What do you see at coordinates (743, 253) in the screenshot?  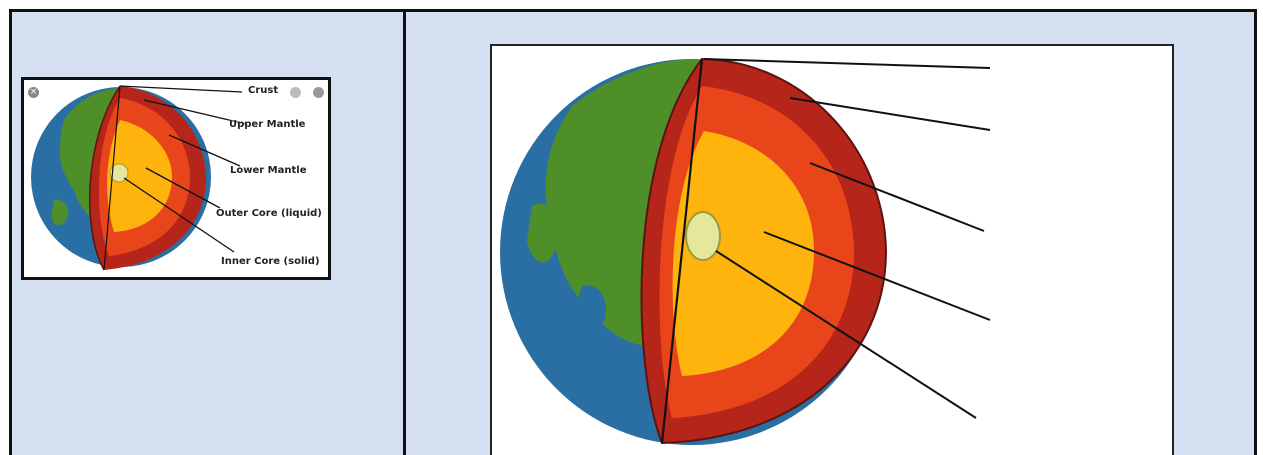 I see `large-outer-core` at bounding box center [743, 253].